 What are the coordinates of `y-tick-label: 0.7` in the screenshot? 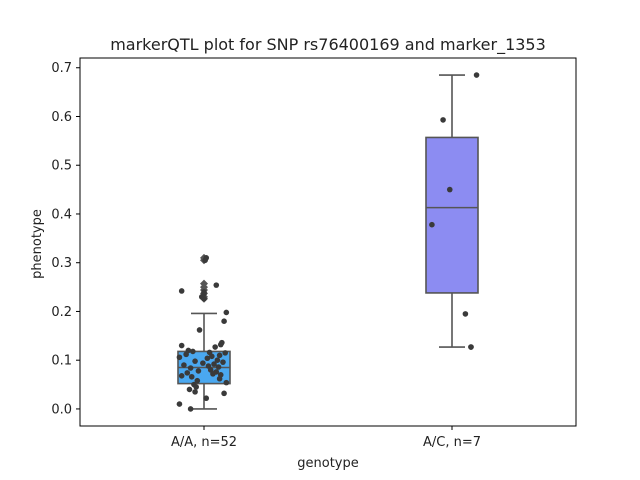 It's located at (61, 68).